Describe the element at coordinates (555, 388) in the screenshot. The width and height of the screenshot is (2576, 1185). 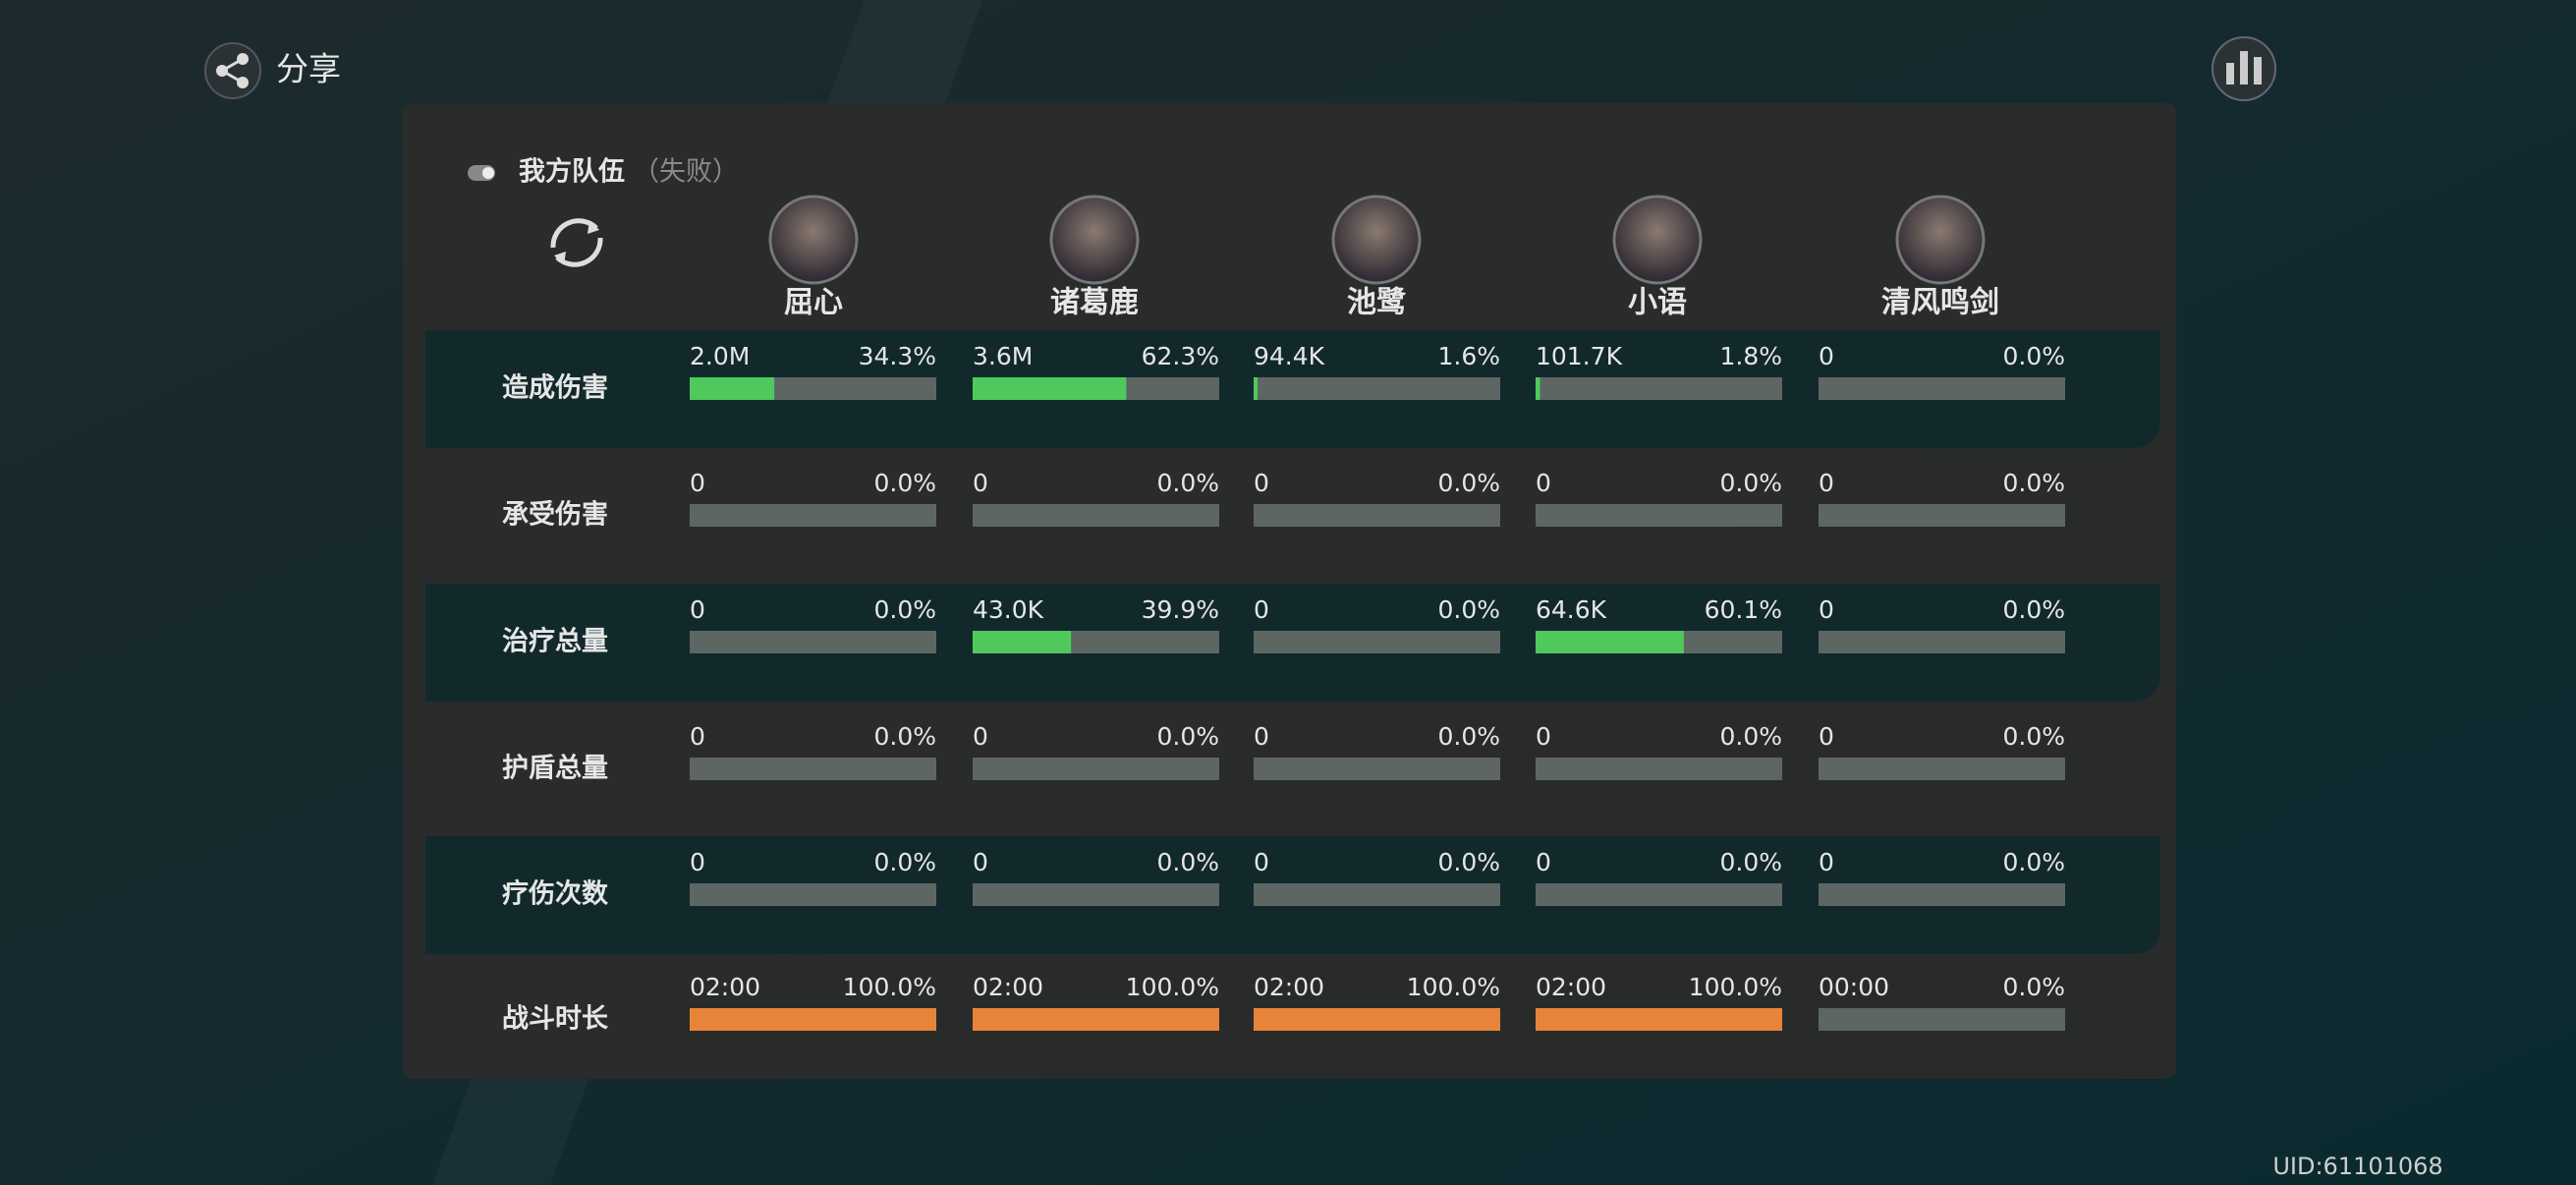
I see `row-label: 造成伤害` at that location.